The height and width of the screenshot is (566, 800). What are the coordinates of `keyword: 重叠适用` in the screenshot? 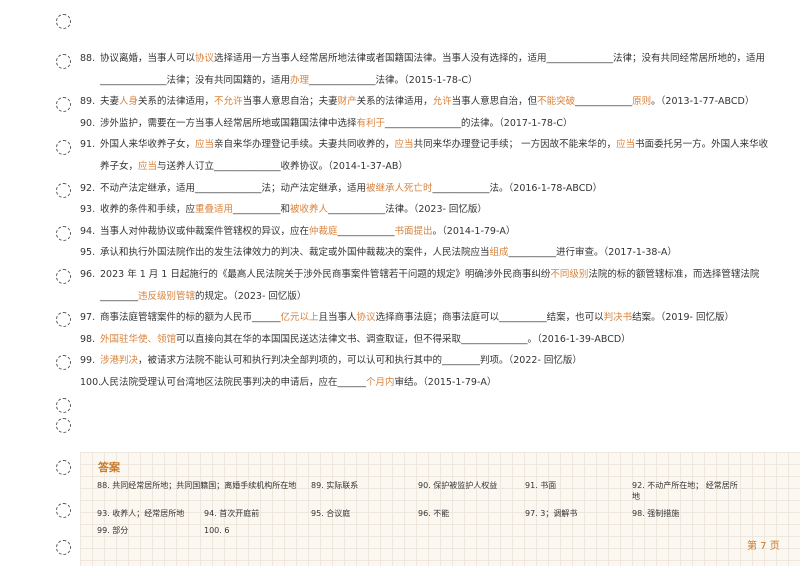 It's located at (214, 210).